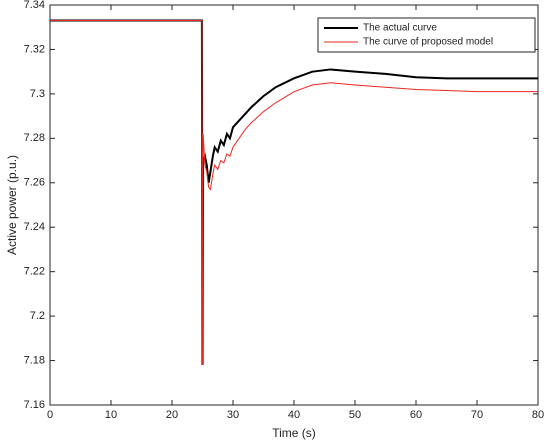 This screenshot has width=550, height=445. Describe the element at coordinates (355, 415) in the screenshot. I see `x-tick-label: 50` at that location.